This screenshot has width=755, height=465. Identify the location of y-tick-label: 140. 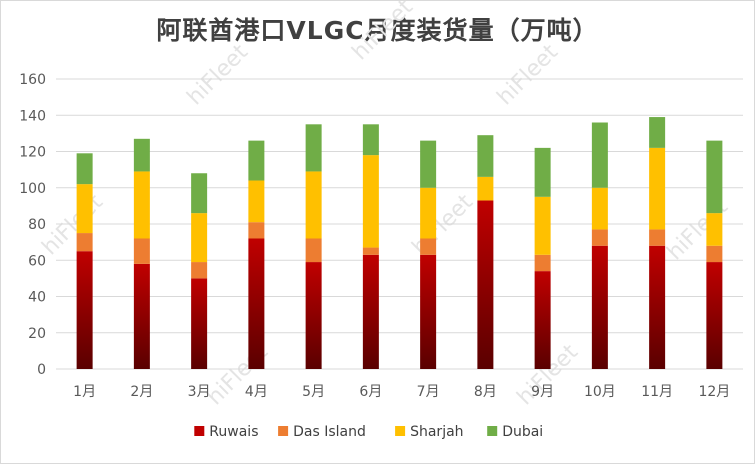
(32, 116).